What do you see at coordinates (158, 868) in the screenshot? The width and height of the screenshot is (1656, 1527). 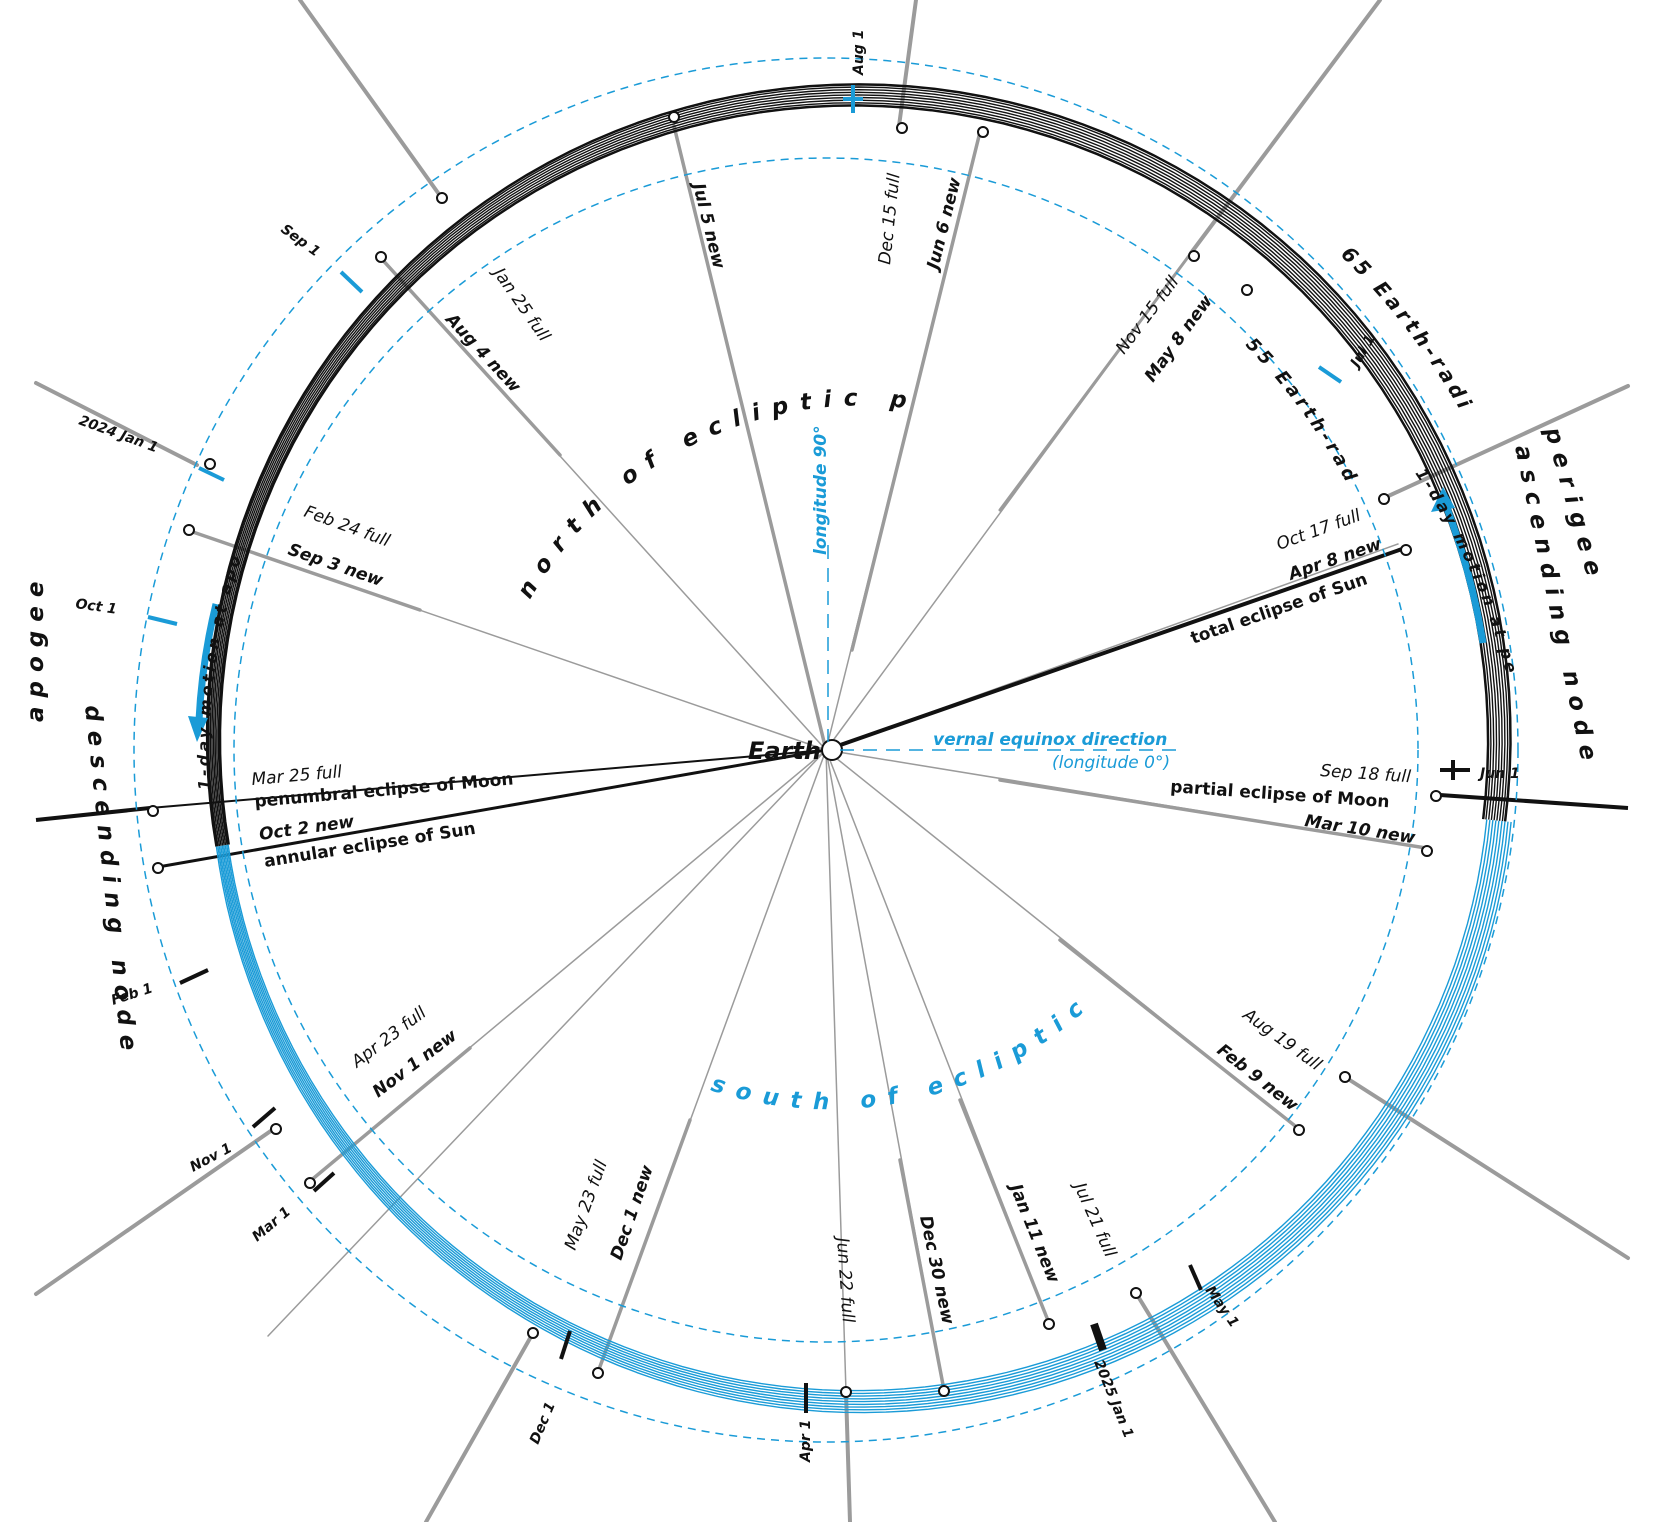 I see `phase-dot-oct2` at bounding box center [158, 868].